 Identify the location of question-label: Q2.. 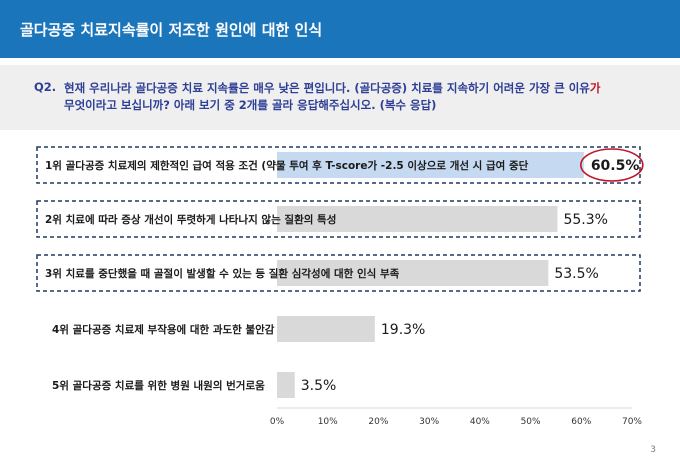
(45, 87).